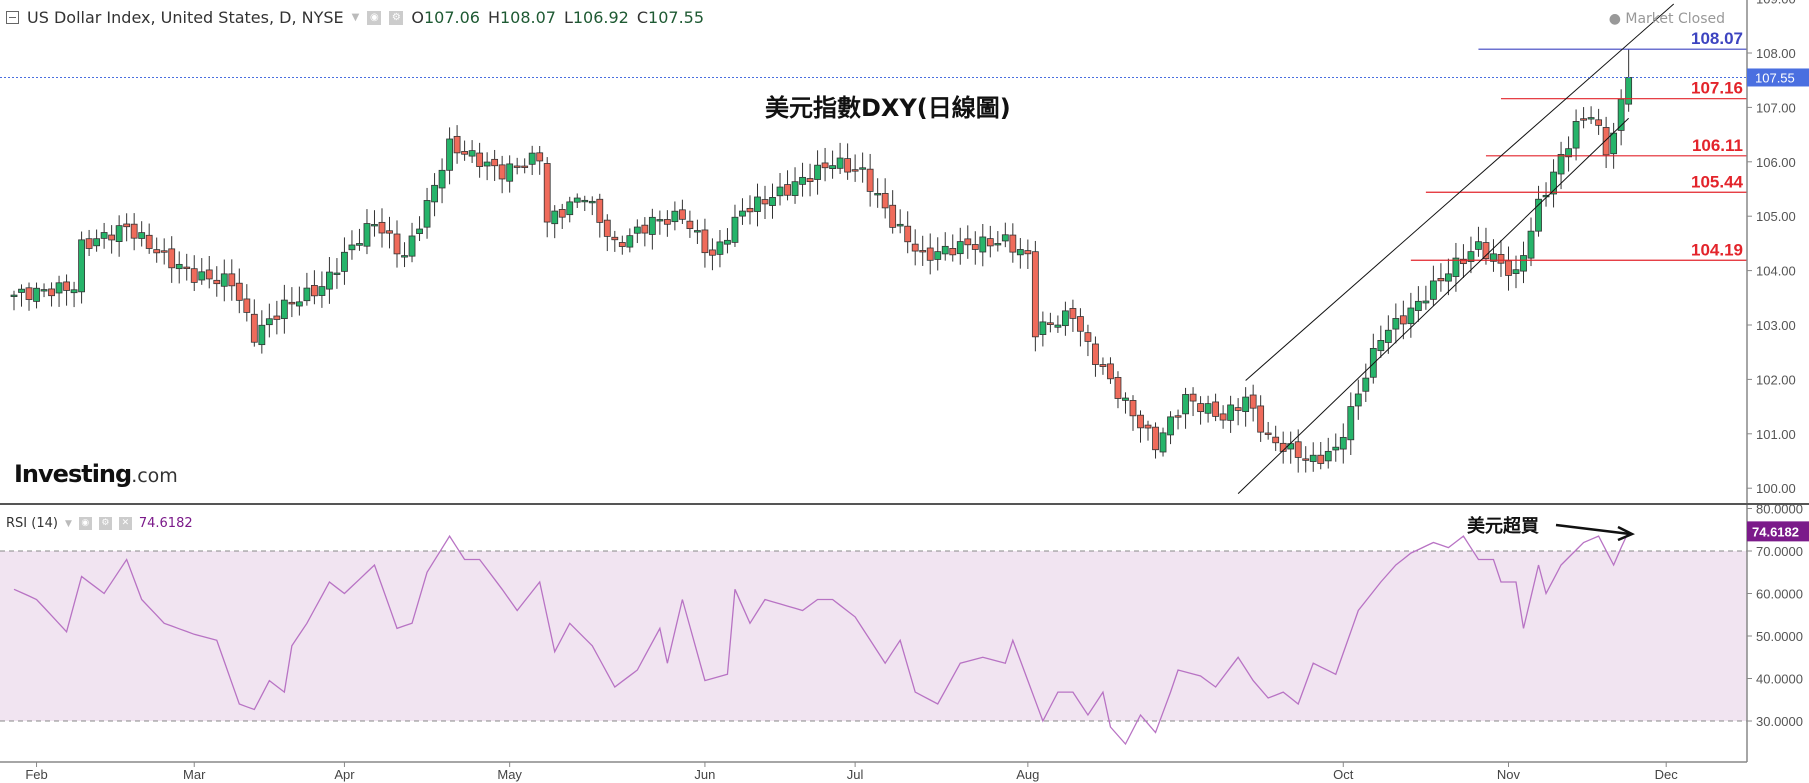  Describe the element at coordinates (1433, 306) in the screenshot. I see `channel-line-lower` at that location.